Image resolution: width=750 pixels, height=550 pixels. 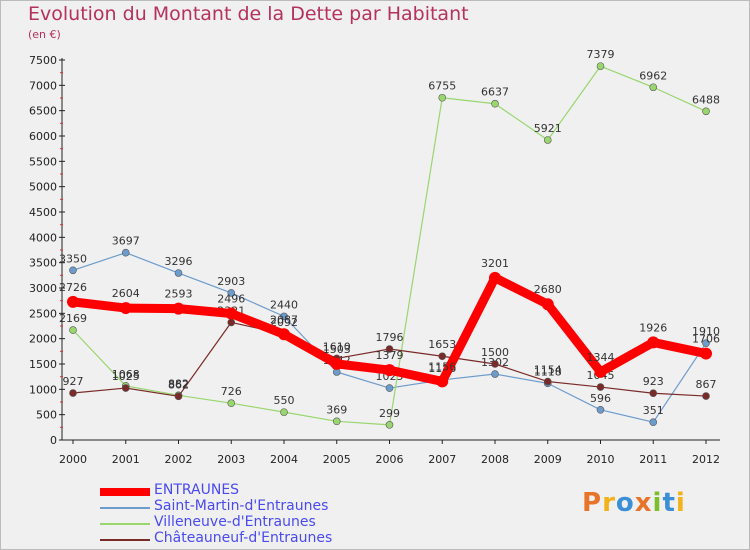 I want to click on y-tick-label: 5000, so click(x=43, y=187).